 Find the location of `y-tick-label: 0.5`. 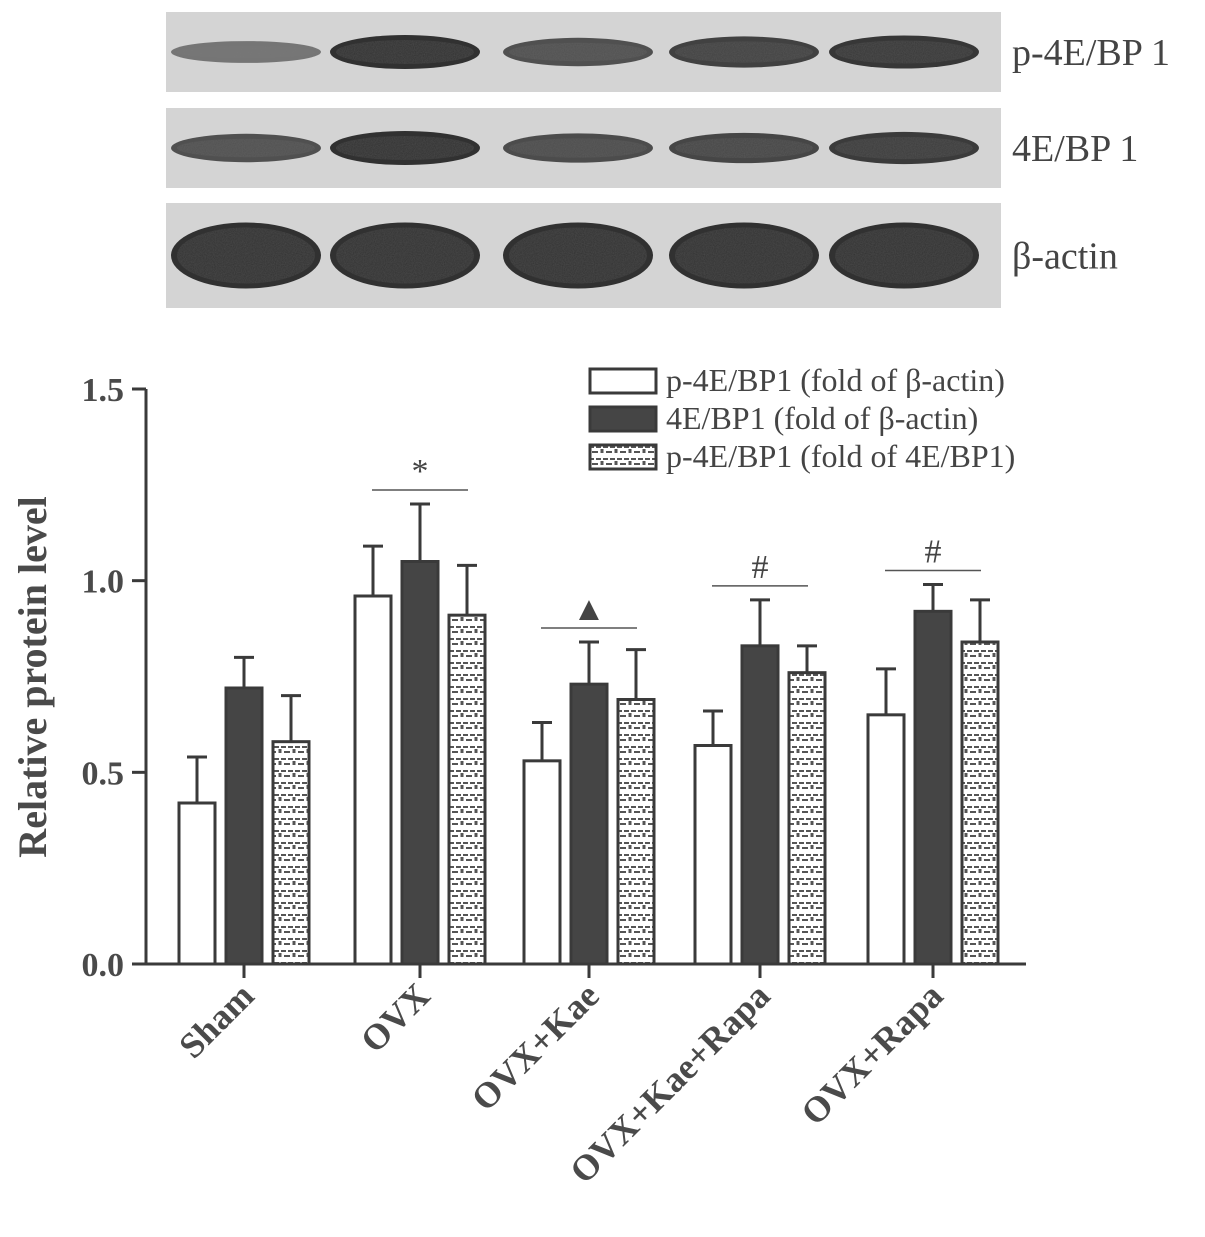

y-tick-label: 0.5 is located at coordinates (103, 773).